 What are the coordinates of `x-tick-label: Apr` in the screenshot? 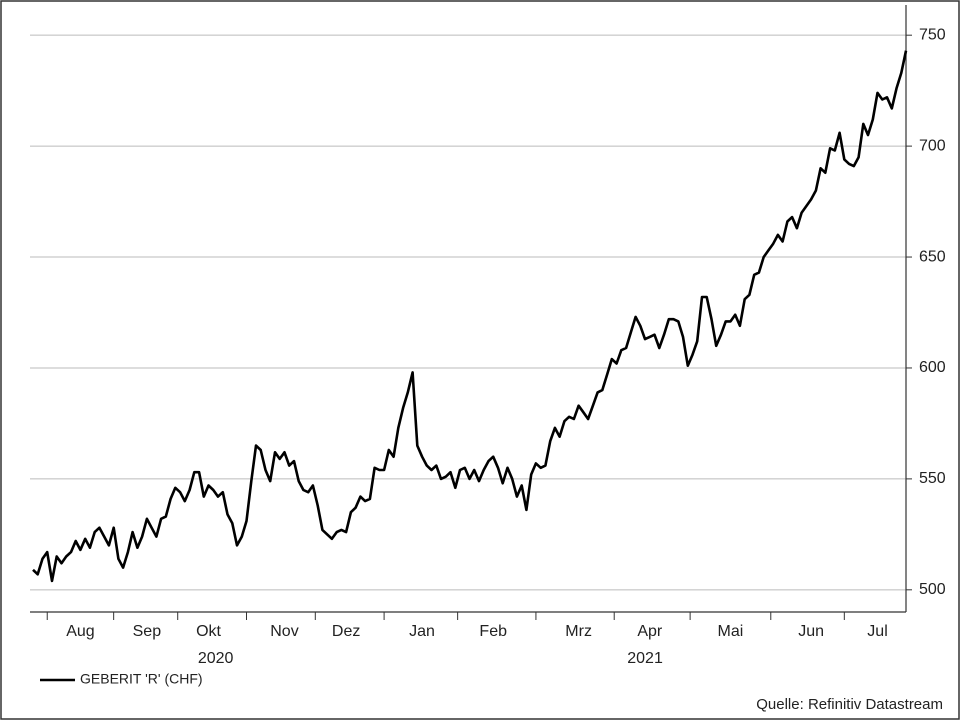 It's located at (650, 631).